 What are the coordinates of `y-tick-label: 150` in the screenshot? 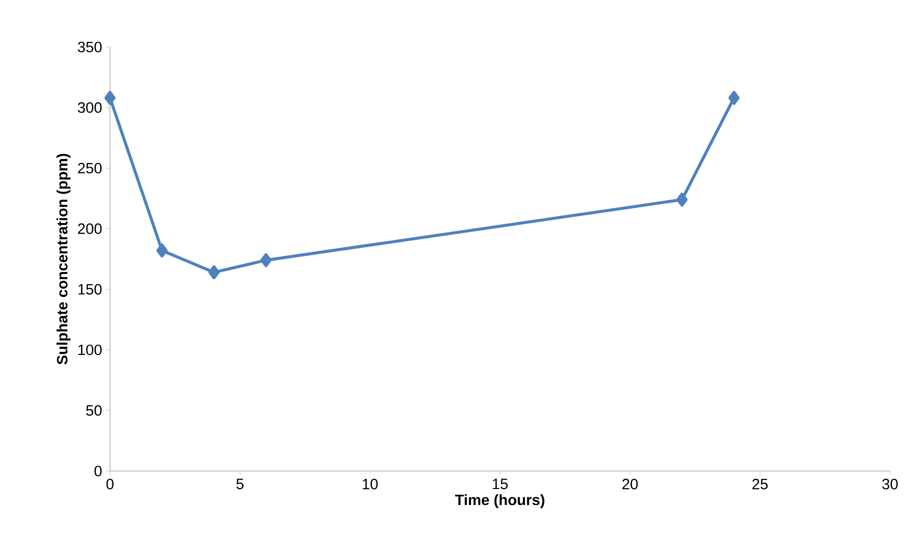 It's located at (90, 289).